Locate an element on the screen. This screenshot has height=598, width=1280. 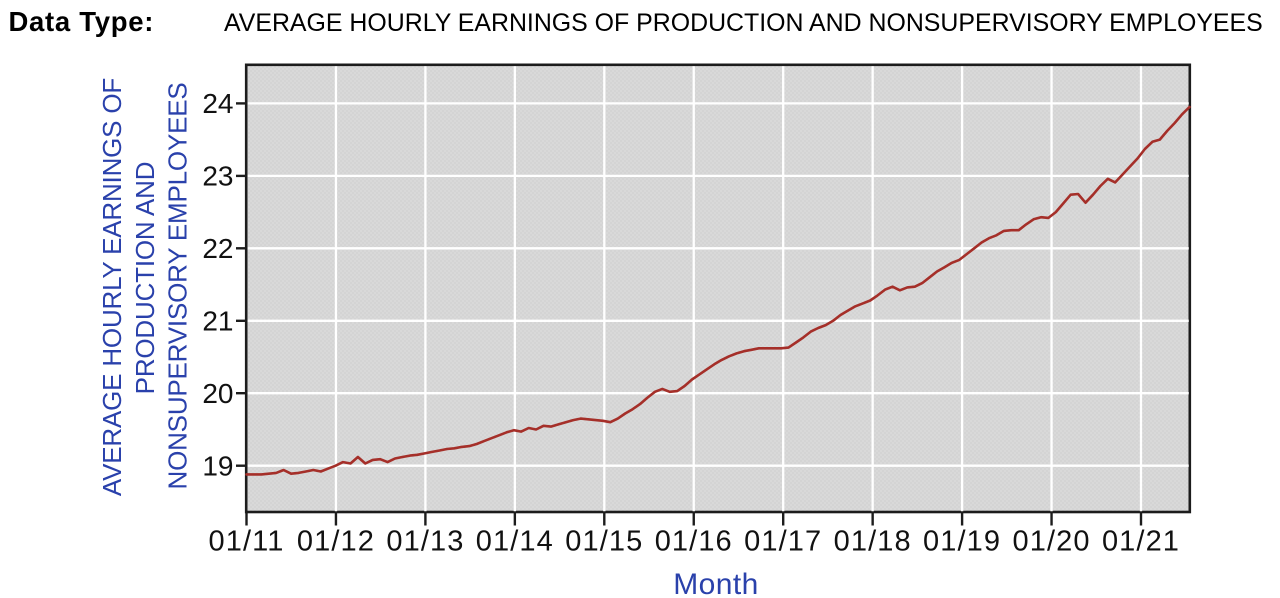
svg-text: 01/19 is located at coordinates (962, 542).